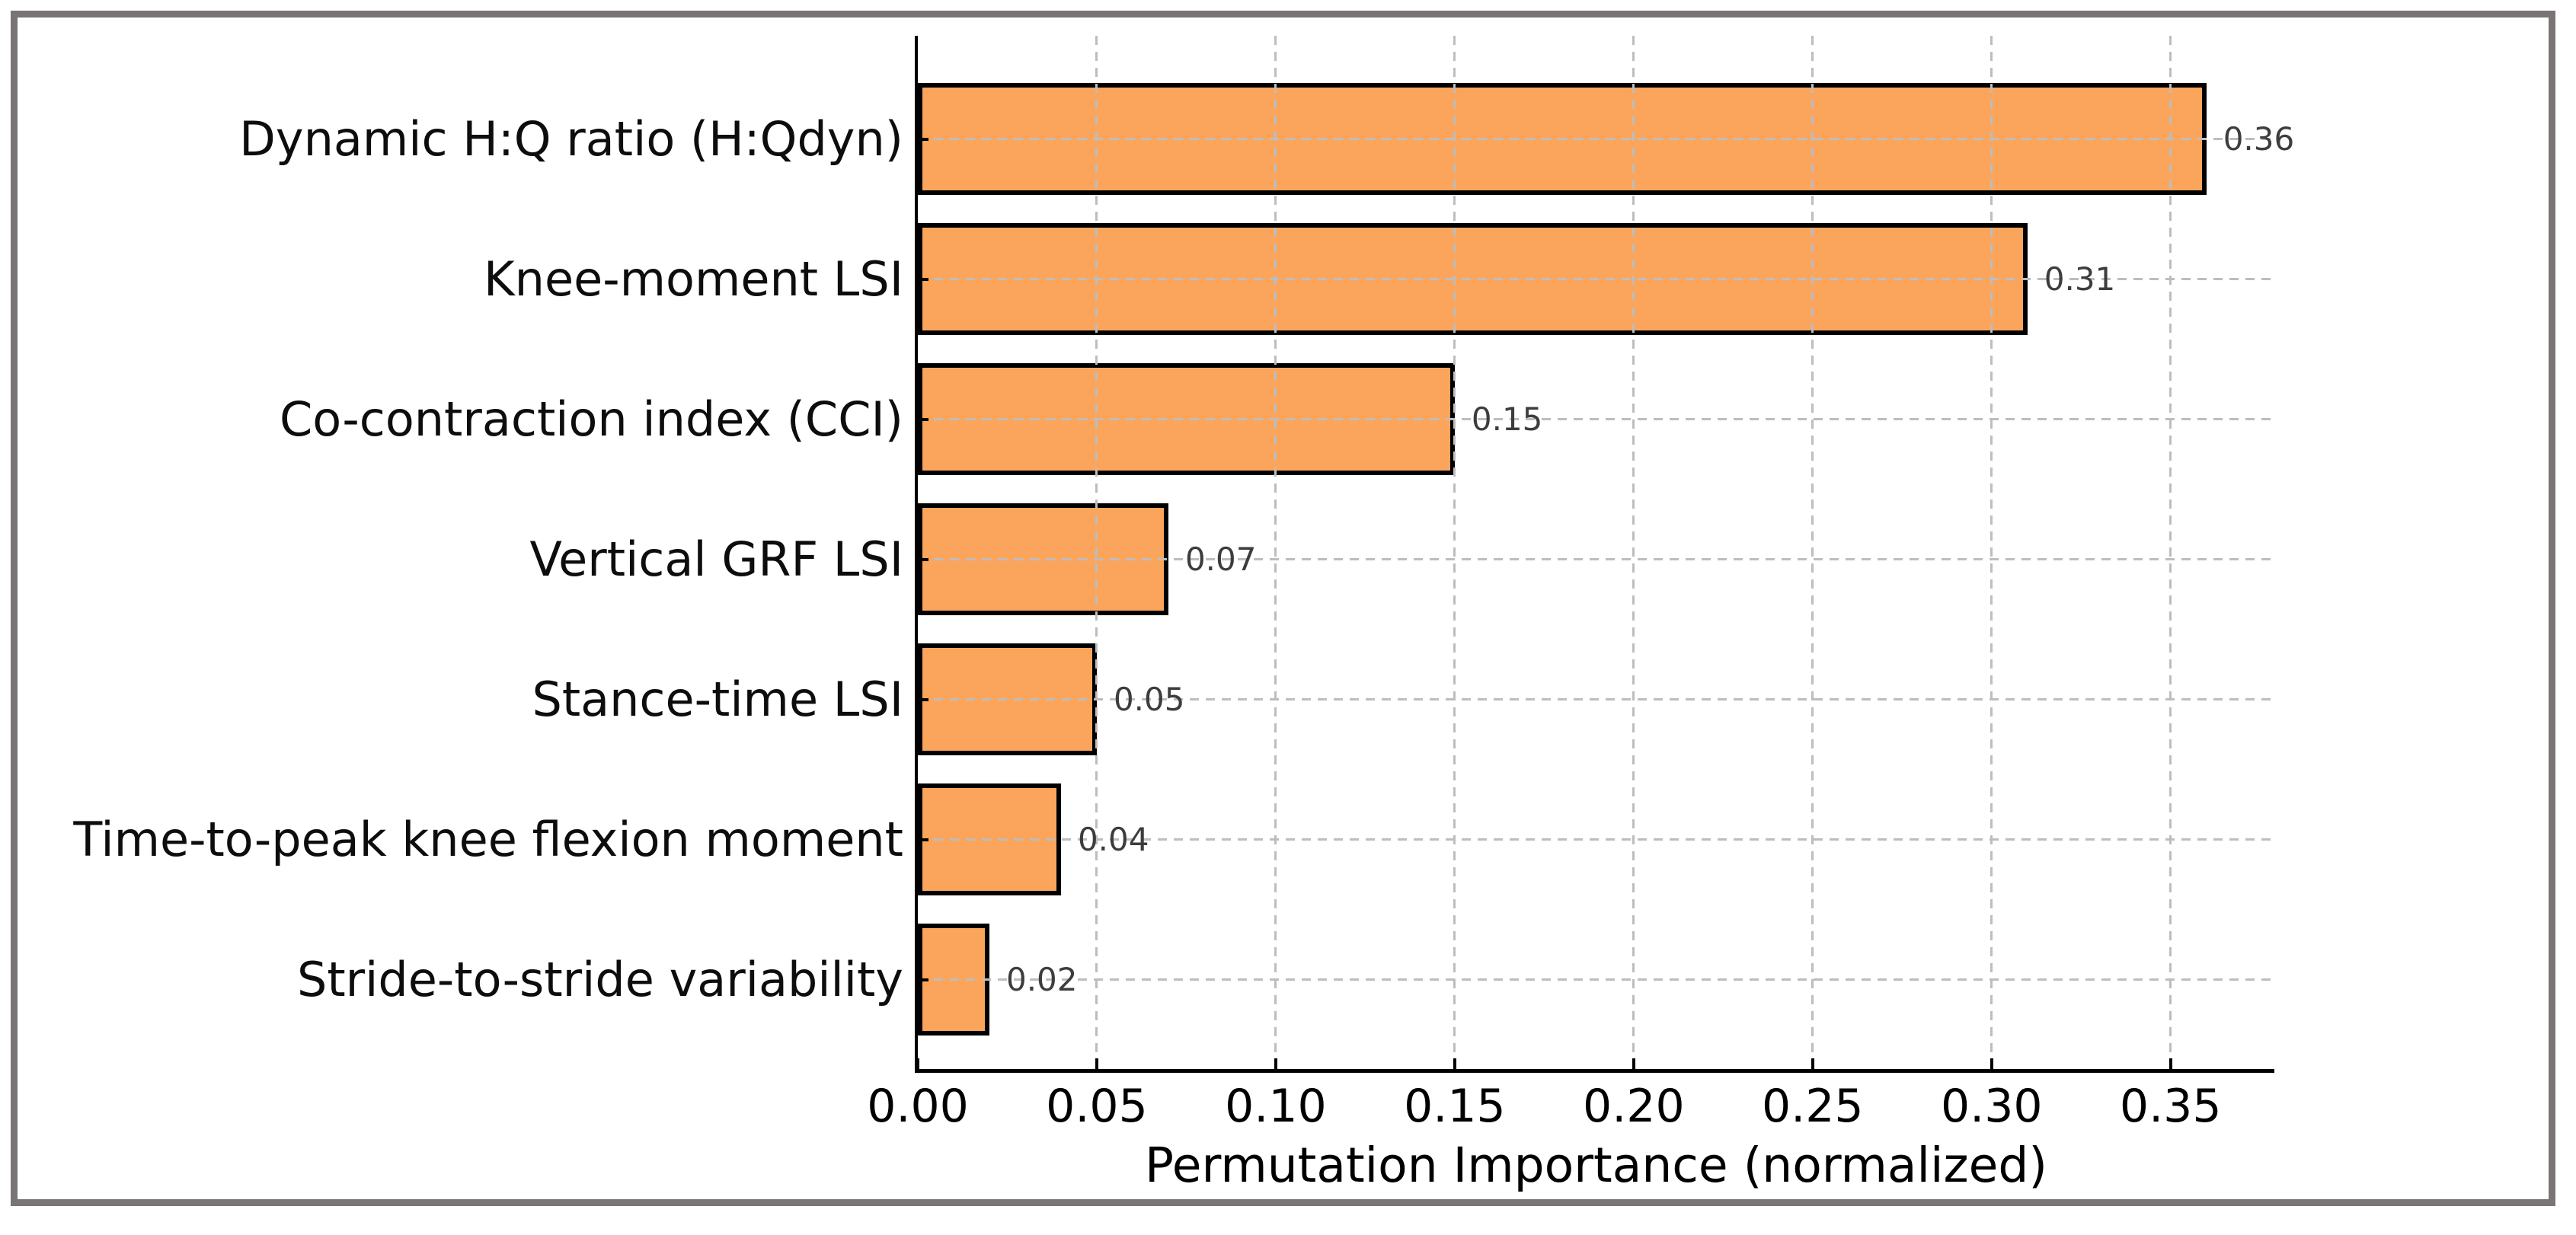 The width and height of the screenshot is (2576, 1235). Describe the element at coordinates (718, 699) in the screenshot. I see `y-tick-label: Stance-time LSI` at that location.